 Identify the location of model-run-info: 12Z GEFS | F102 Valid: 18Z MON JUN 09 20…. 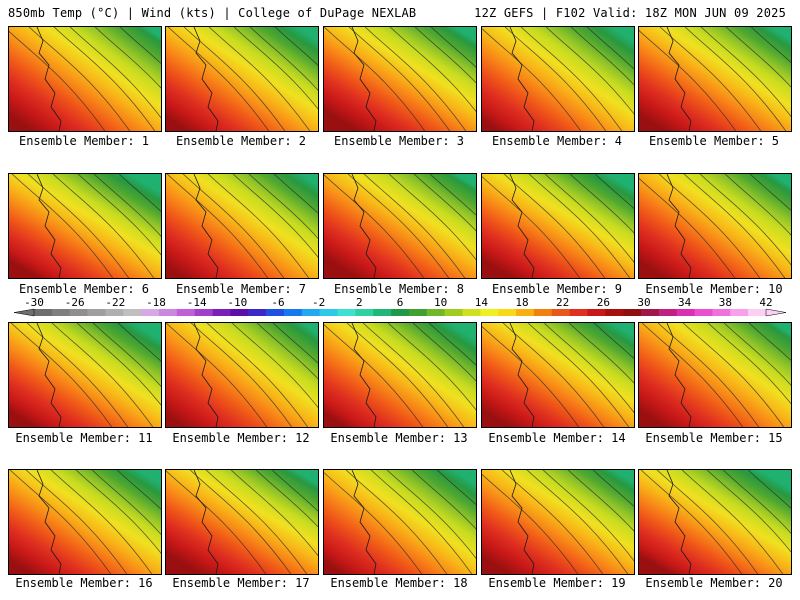
(630, 13).